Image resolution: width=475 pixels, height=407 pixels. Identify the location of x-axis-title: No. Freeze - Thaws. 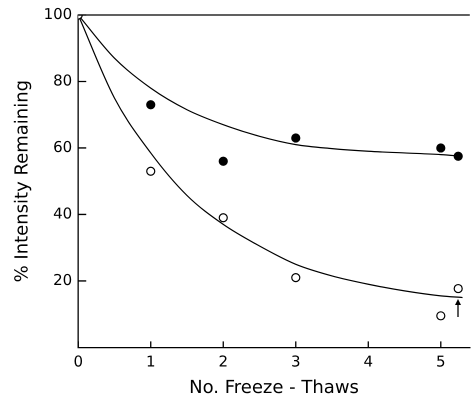
(274, 387).